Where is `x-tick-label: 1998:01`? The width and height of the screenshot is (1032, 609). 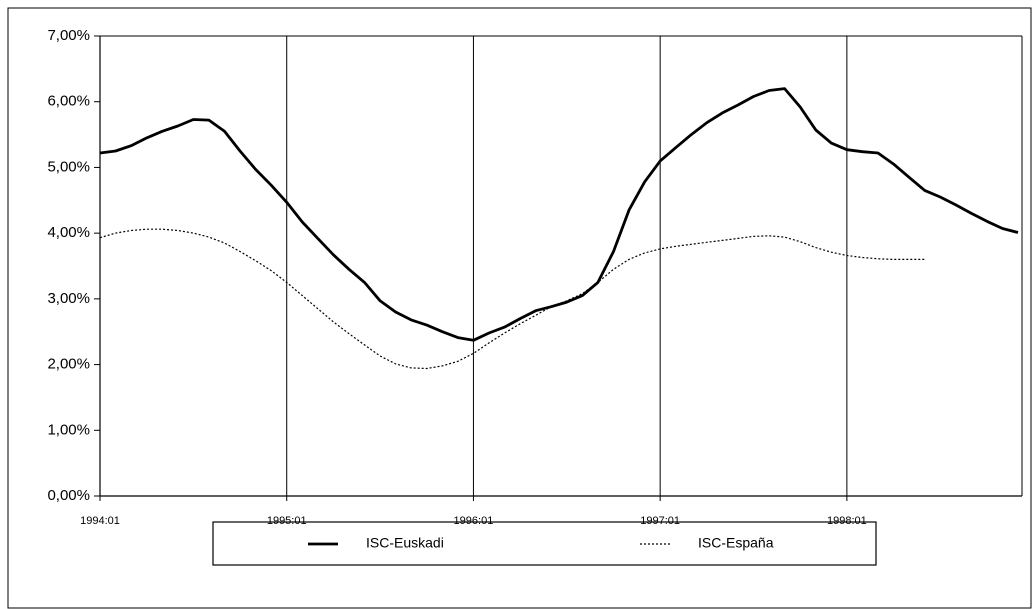
x-tick-label: 1998:01 is located at coordinates (847, 521).